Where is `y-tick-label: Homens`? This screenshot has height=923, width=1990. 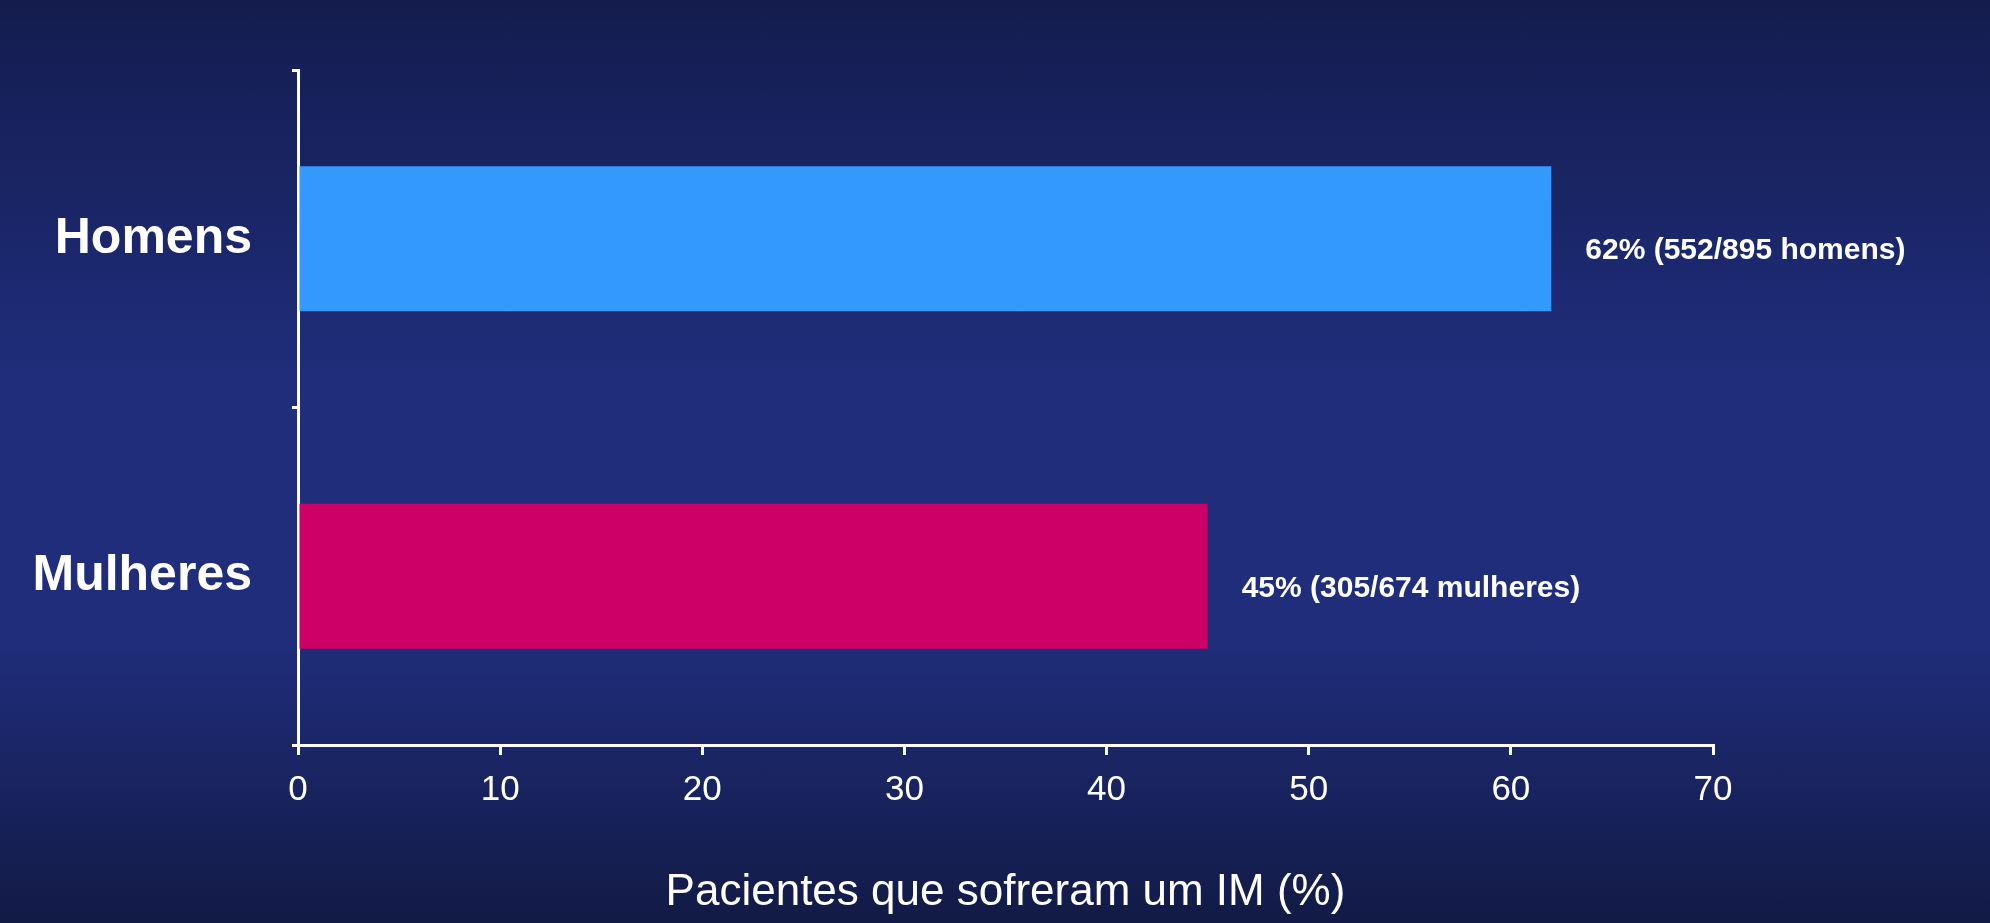
y-tick-label: Homens is located at coordinates (153, 235).